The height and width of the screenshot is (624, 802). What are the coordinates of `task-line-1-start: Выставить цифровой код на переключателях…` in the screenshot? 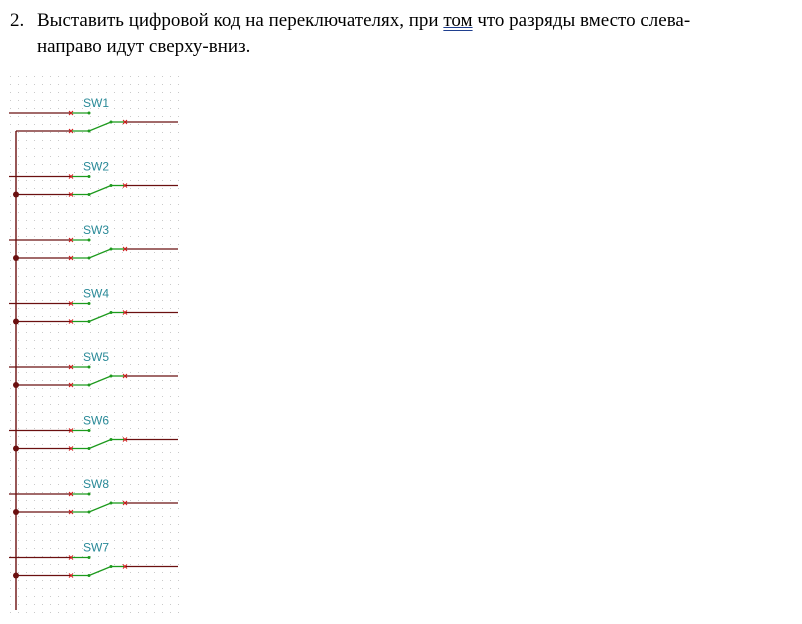 It's located at (240, 20).